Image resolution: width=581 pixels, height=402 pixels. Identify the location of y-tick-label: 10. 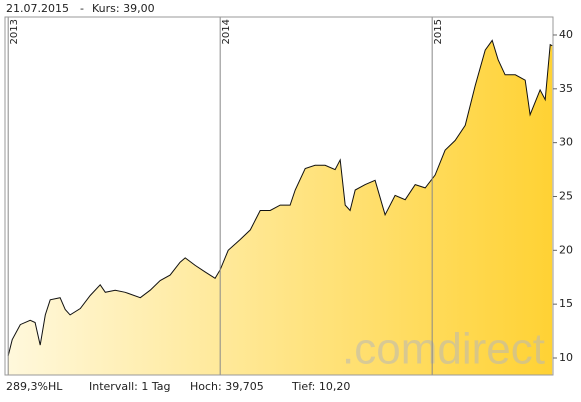
(566, 357).